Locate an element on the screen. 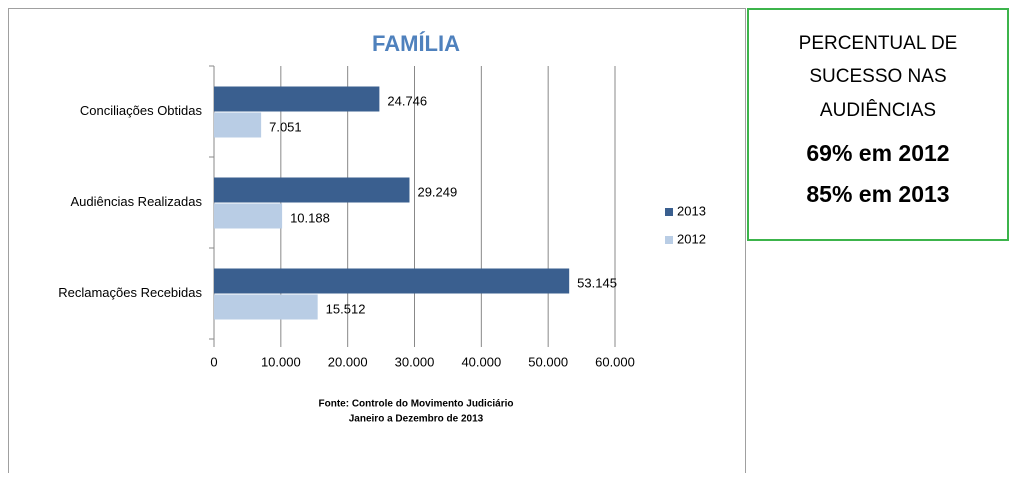  box-line: PERCENTUAL DE is located at coordinates (878, 43).